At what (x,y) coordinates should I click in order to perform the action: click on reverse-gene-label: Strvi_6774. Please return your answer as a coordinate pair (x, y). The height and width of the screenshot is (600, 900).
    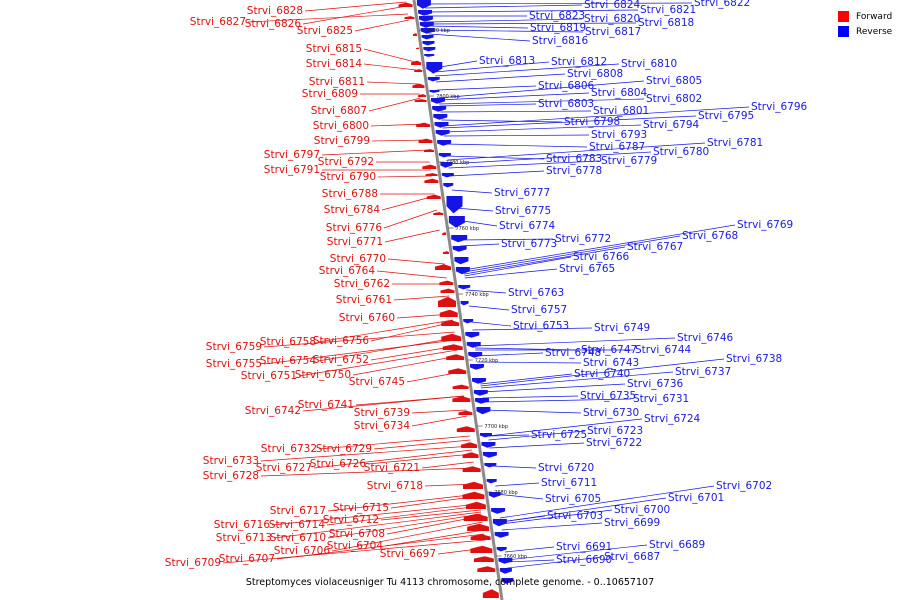
    Looking at the image, I should click on (527, 226).